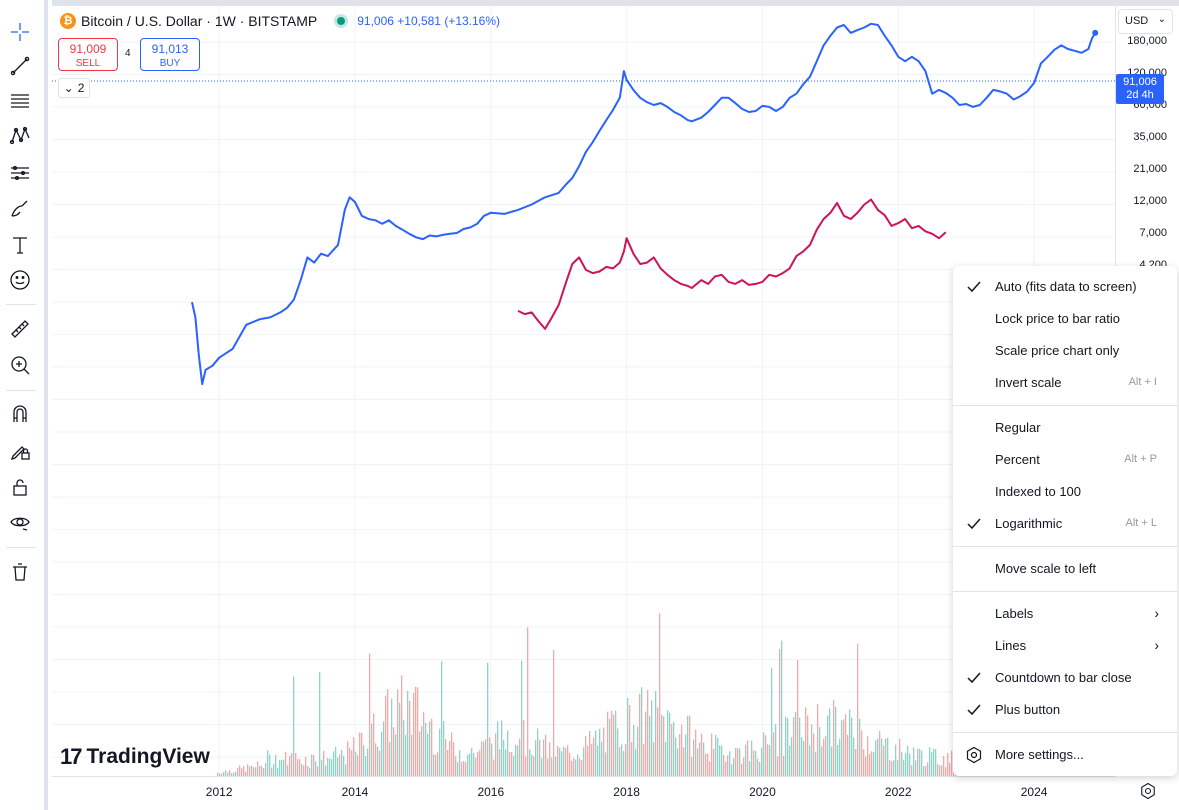  Describe the element at coordinates (20, 101) in the screenshot. I see `fib-retracement-icon` at that location.